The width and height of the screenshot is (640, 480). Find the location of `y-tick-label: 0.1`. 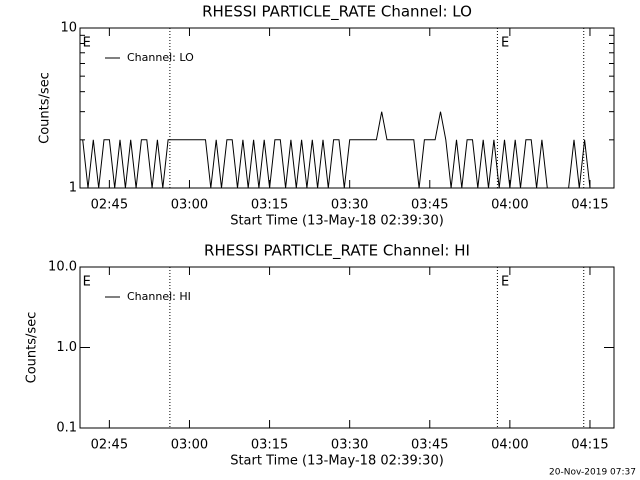

y-tick-label: 0.1 is located at coordinates (66, 428).